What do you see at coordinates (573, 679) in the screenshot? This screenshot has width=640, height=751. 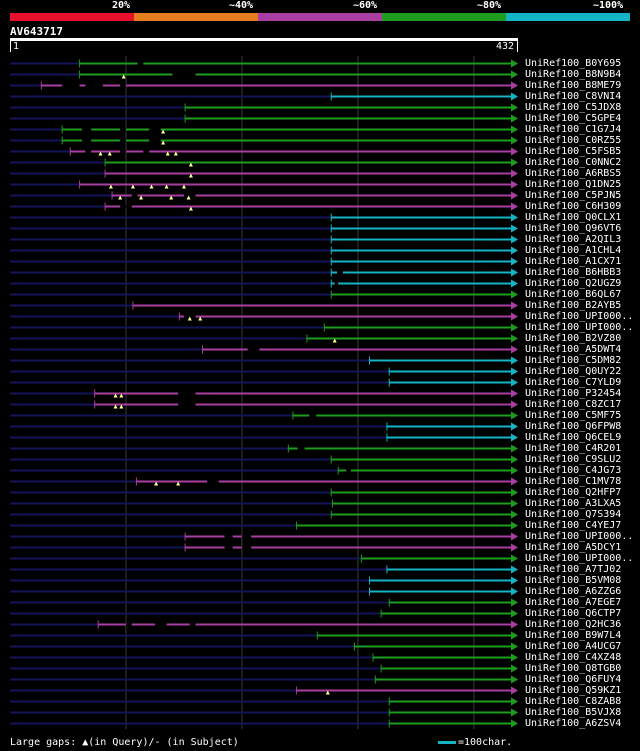 I see `hit-link: UniRef100_Q6FUY4` at bounding box center [573, 679].